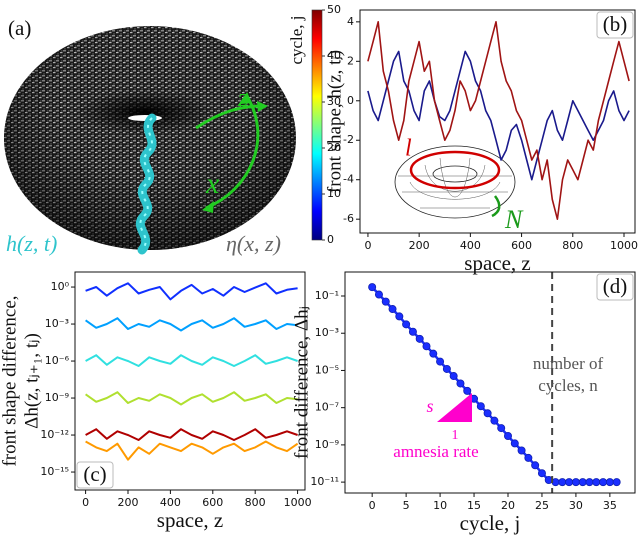  What do you see at coordinates (253, 243) in the screenshot?
I see `annotation: η(x, z)` at bounding box center [253, 243].